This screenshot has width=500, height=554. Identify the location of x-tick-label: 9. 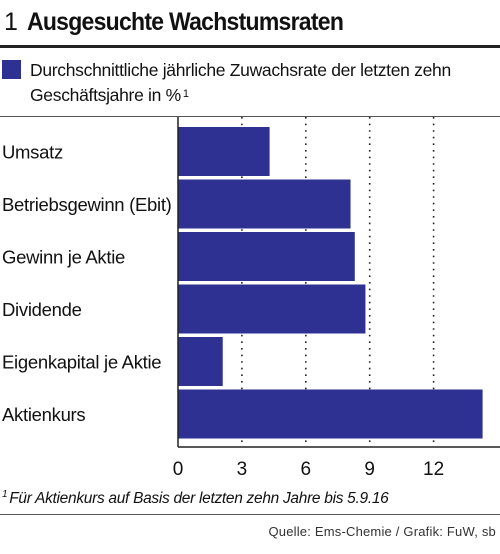
(369, 469).